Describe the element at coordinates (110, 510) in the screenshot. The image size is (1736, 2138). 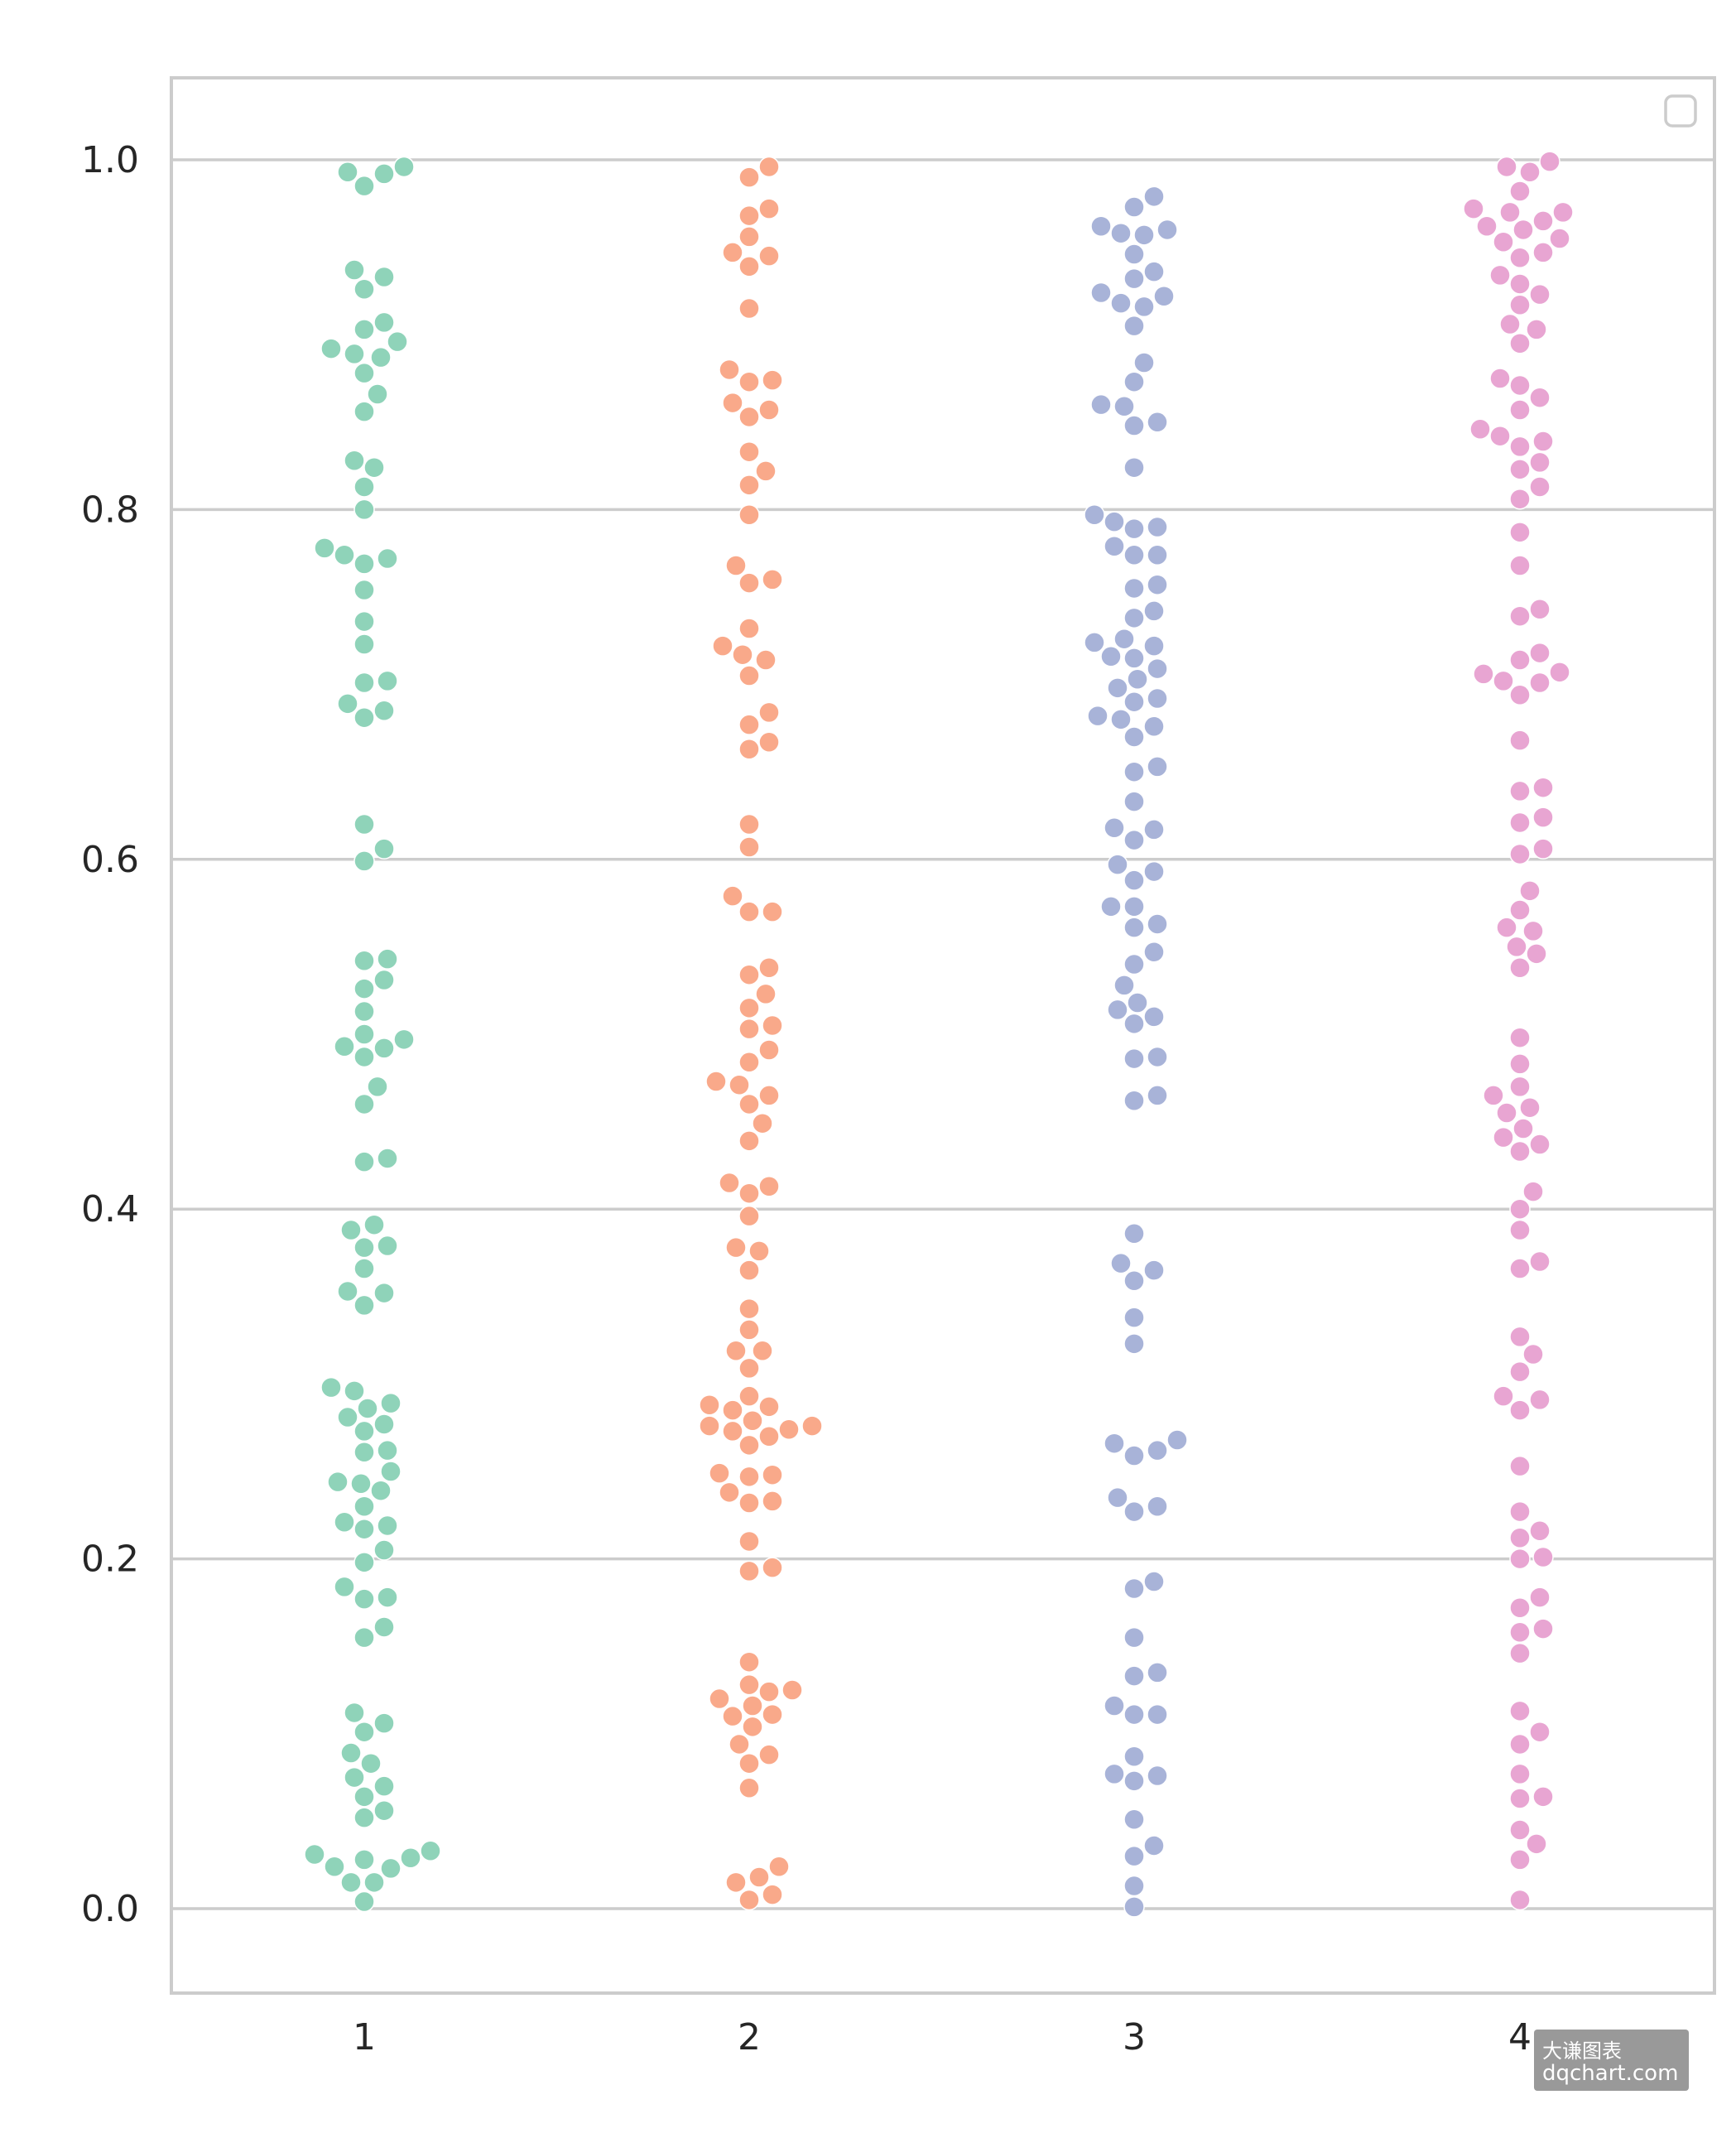
I see `y-tick-label: 0.8` at that location.